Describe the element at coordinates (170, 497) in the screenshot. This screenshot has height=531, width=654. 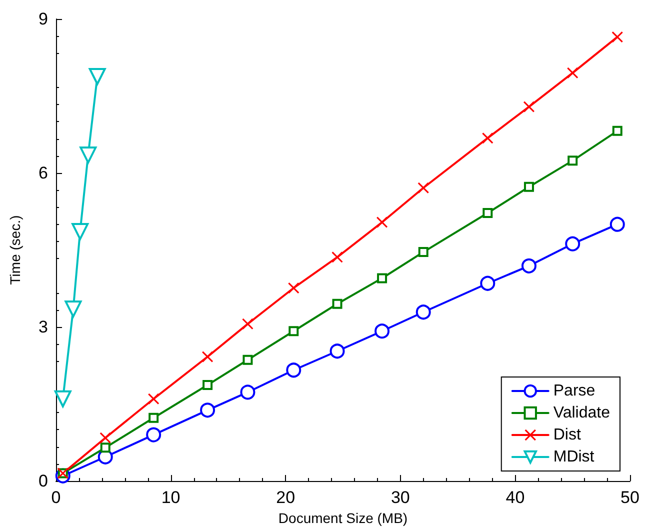
I see `x-tick-label: 10` at that location.